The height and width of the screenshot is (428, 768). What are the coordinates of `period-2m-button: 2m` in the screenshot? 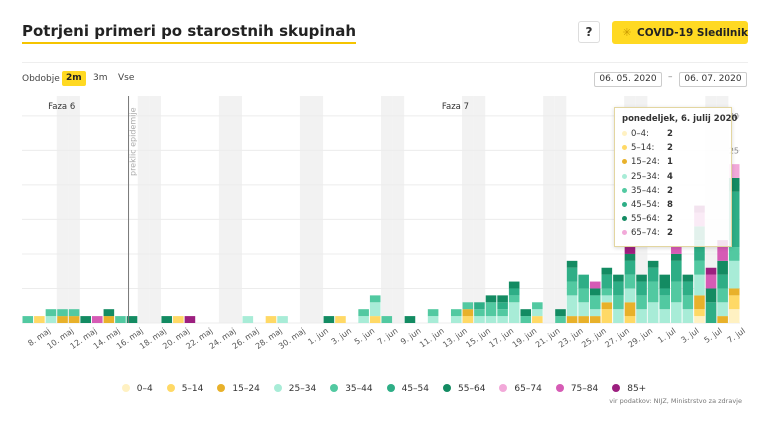 It's located at (74, 78).